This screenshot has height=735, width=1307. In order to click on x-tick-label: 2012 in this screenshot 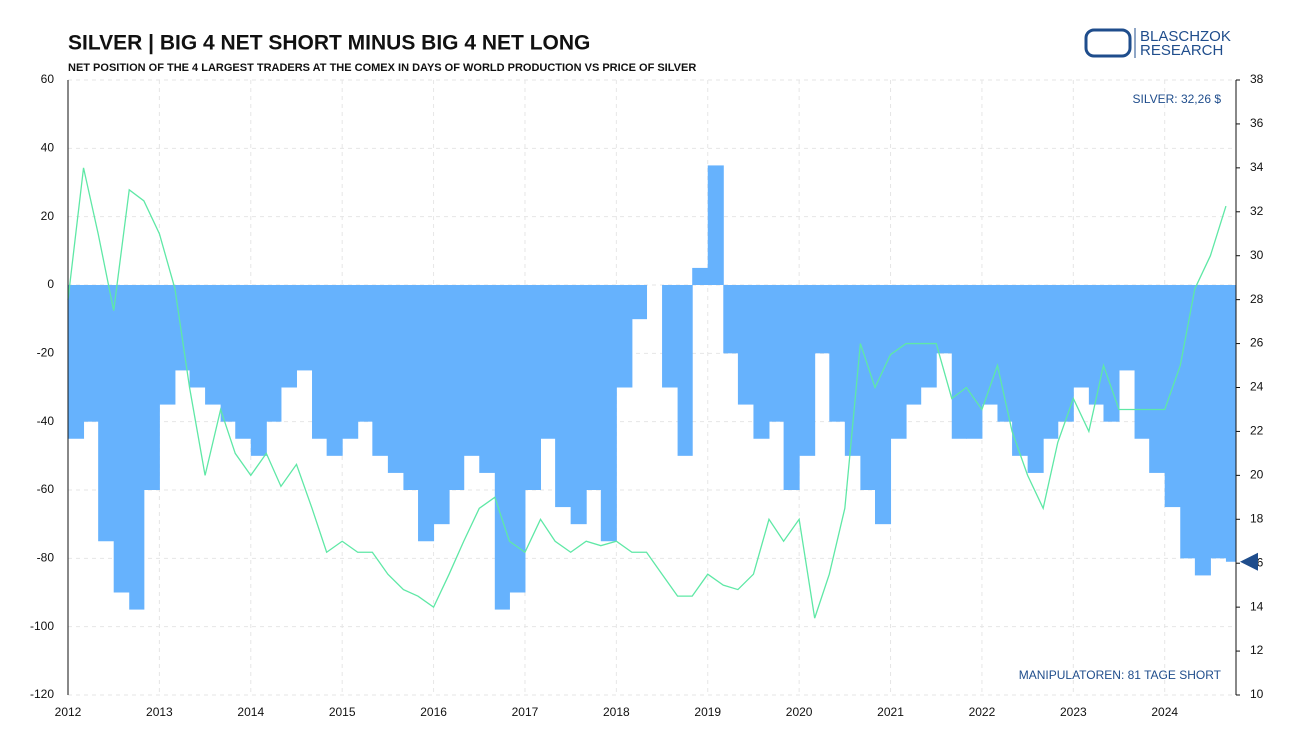, I will do `click(68, 712)`.